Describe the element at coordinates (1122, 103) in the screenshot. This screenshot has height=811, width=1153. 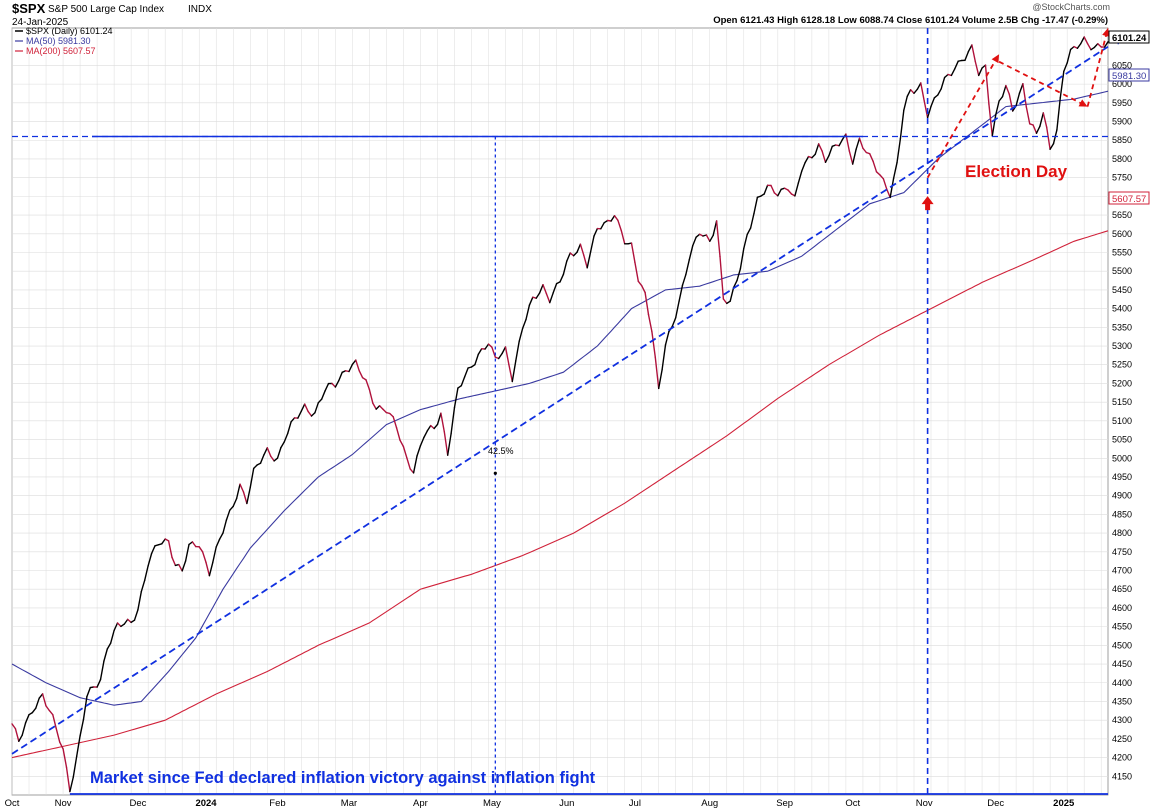
I see `y-tick-label: 5950` at that location.